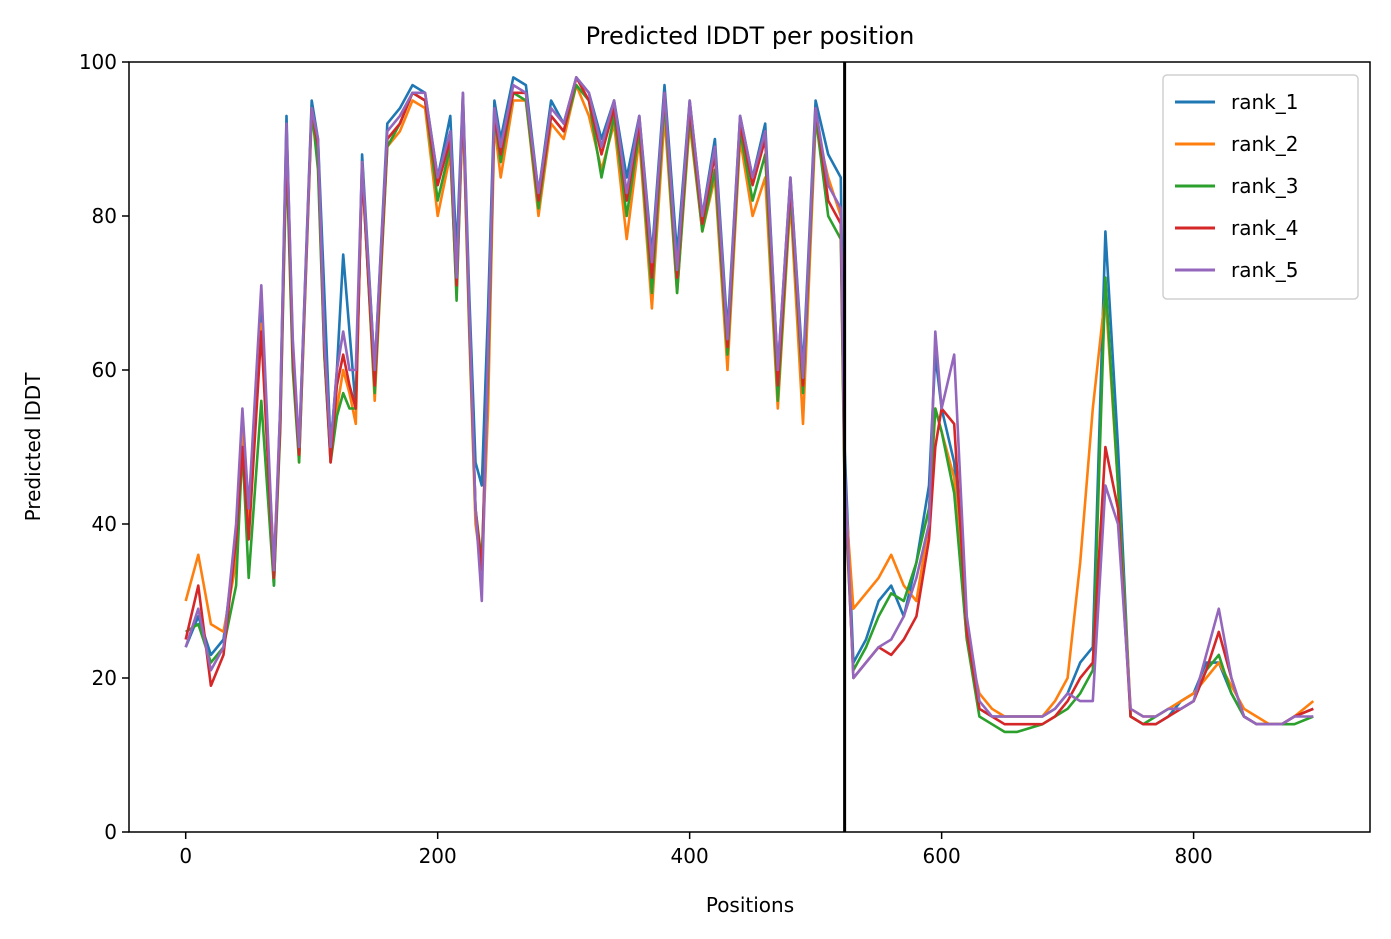  Describe the element at coordinates (1264, 270) in the screenshot. I see `legend-label-rank_5: rank_5` at that location.